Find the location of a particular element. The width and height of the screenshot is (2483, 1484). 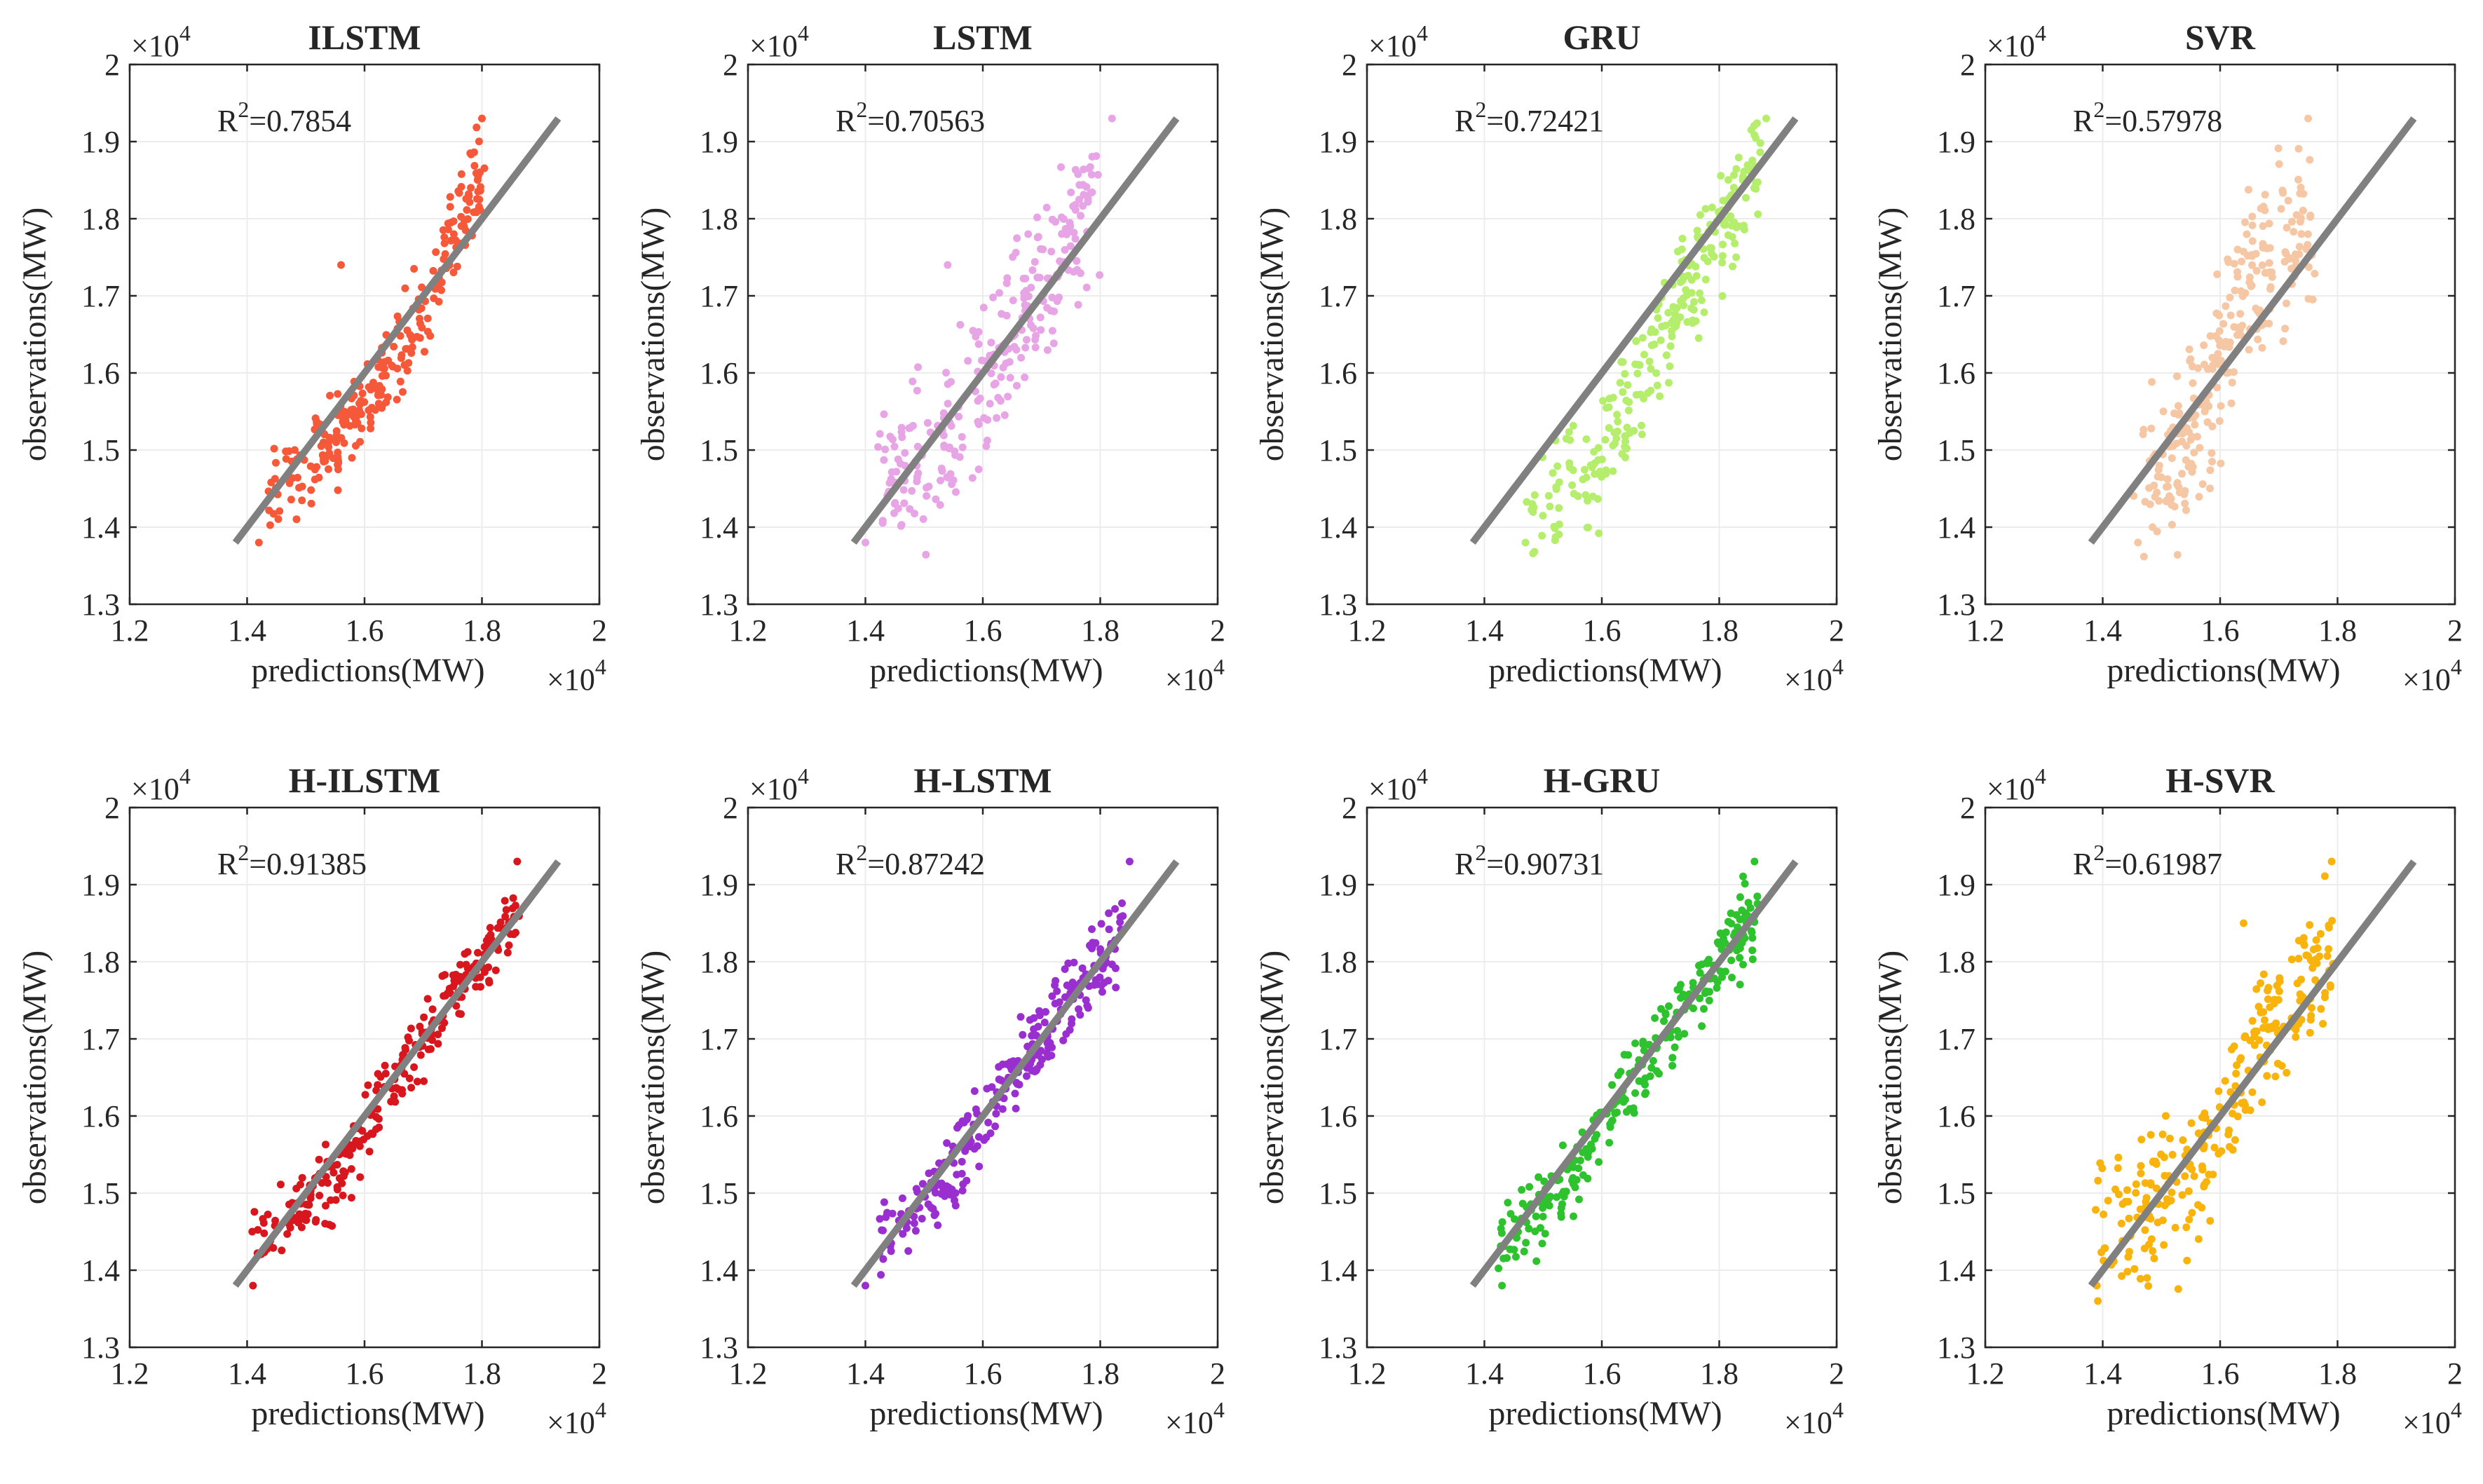

y-axis-label: observations(MW) is located at coordinates (1890, 334).